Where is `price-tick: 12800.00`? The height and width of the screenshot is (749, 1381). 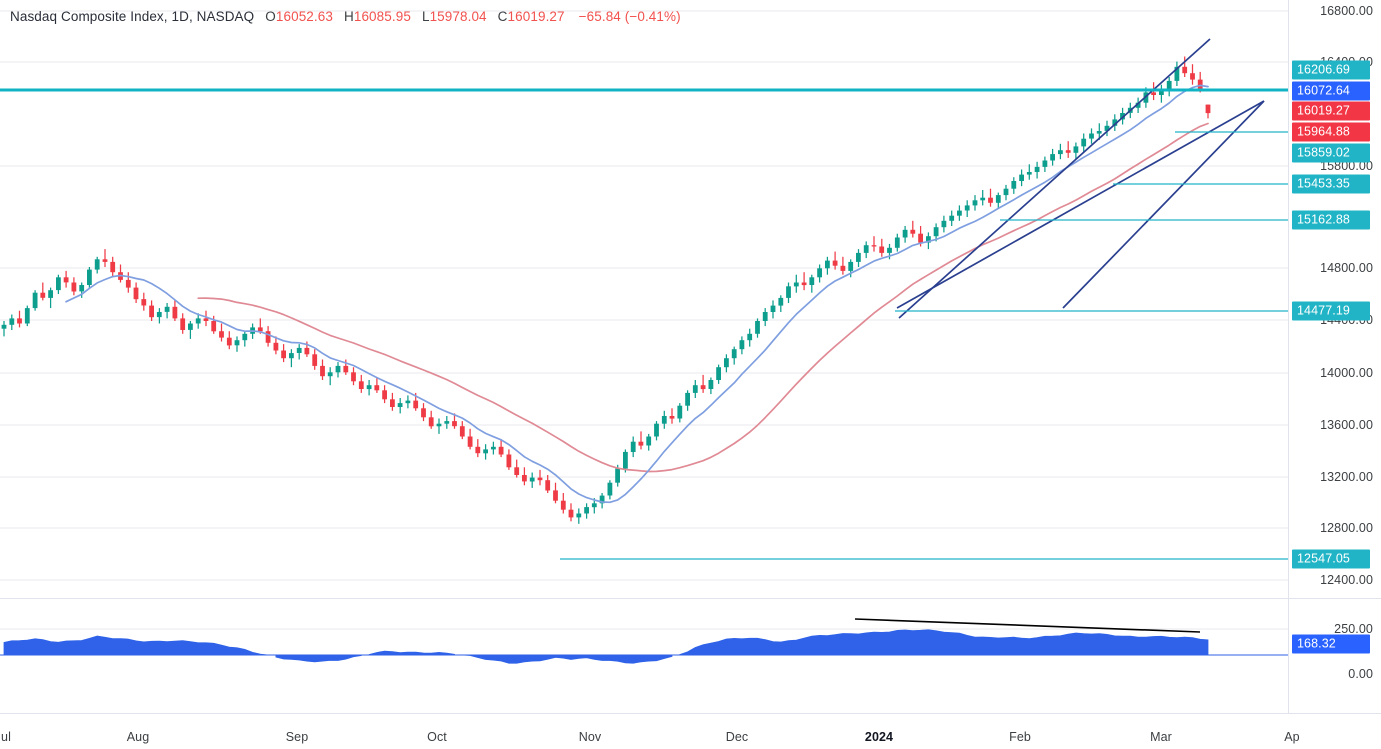 price-tick: 12800.00 is located at coordinates (1346, 528).